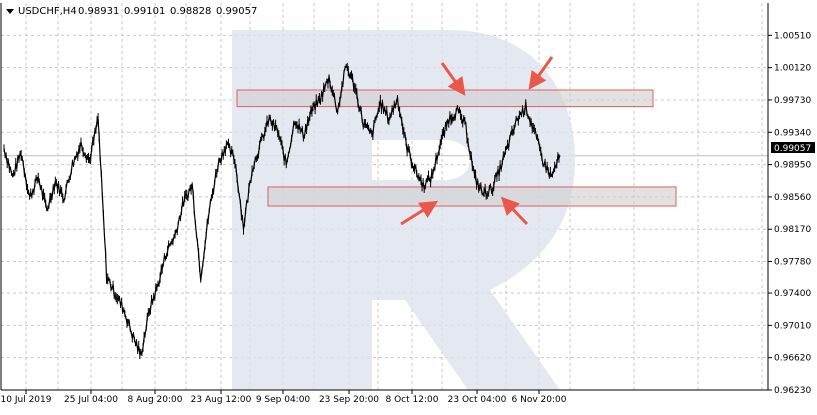 The width and height of the screenshot is (817, 415). I want to click on x-tick-label: 6 Nov 20:00, so click(539, 400).